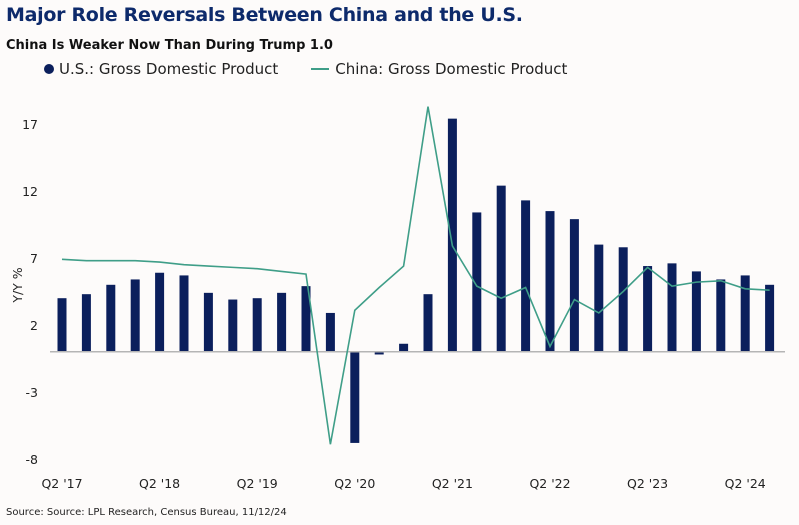  I want to click on us-gdp-bar-Q222, so click(550, 281).